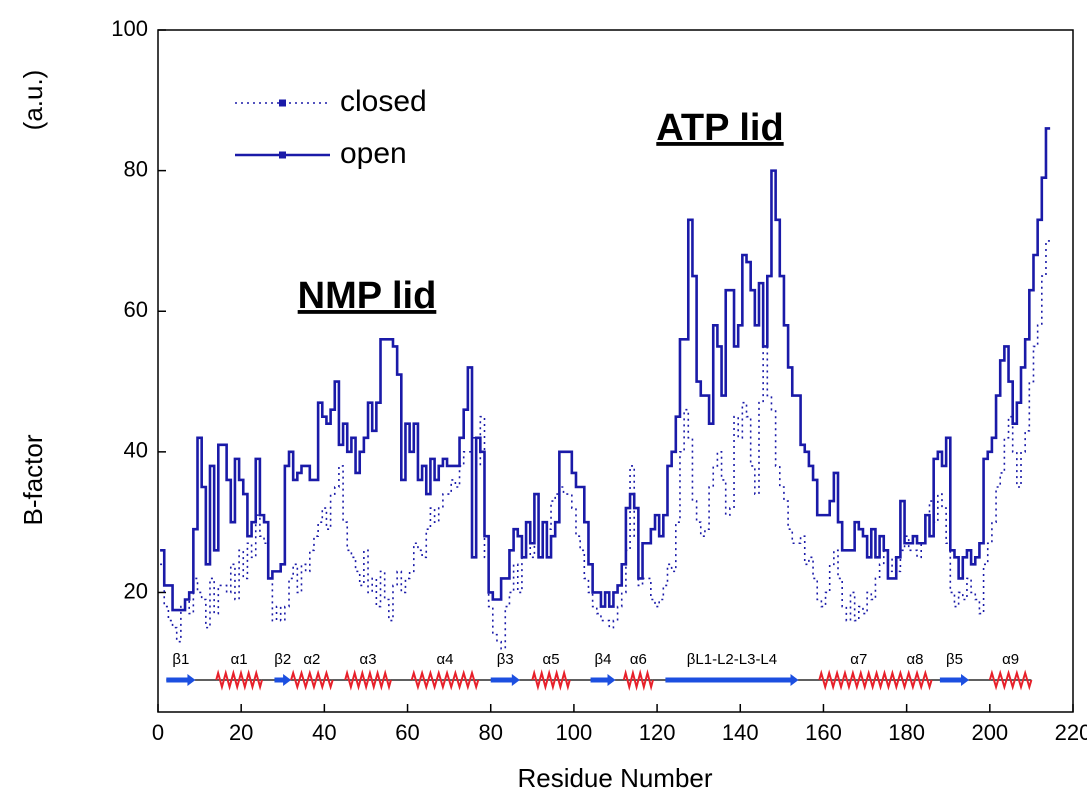 This screenshot has width=1087, height=802. I want to click on y-tick-label: 60, so click(136, 309).